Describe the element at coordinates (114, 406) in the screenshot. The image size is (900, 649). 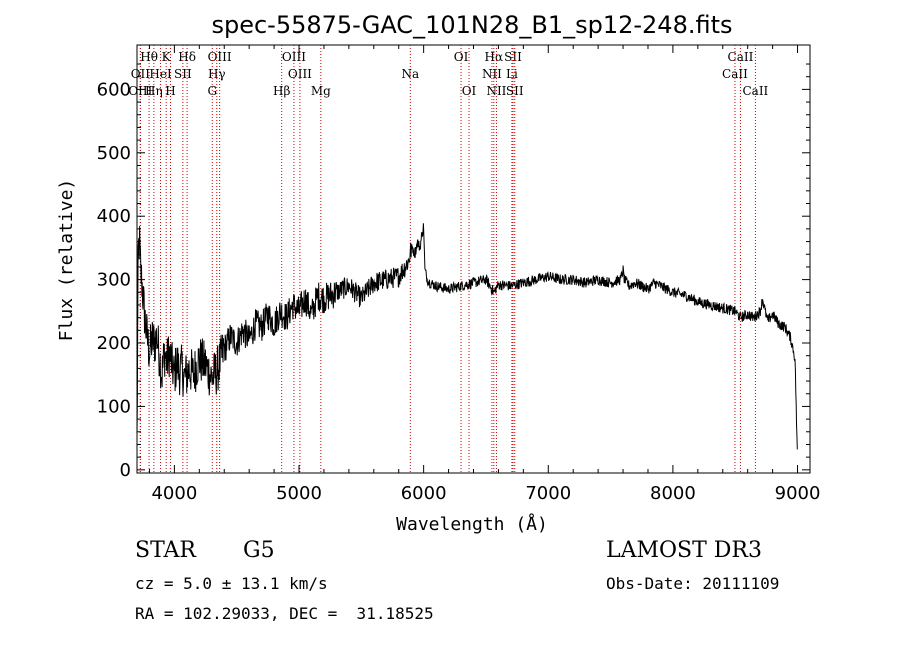
I see `y-tick-label: 100` at that location.